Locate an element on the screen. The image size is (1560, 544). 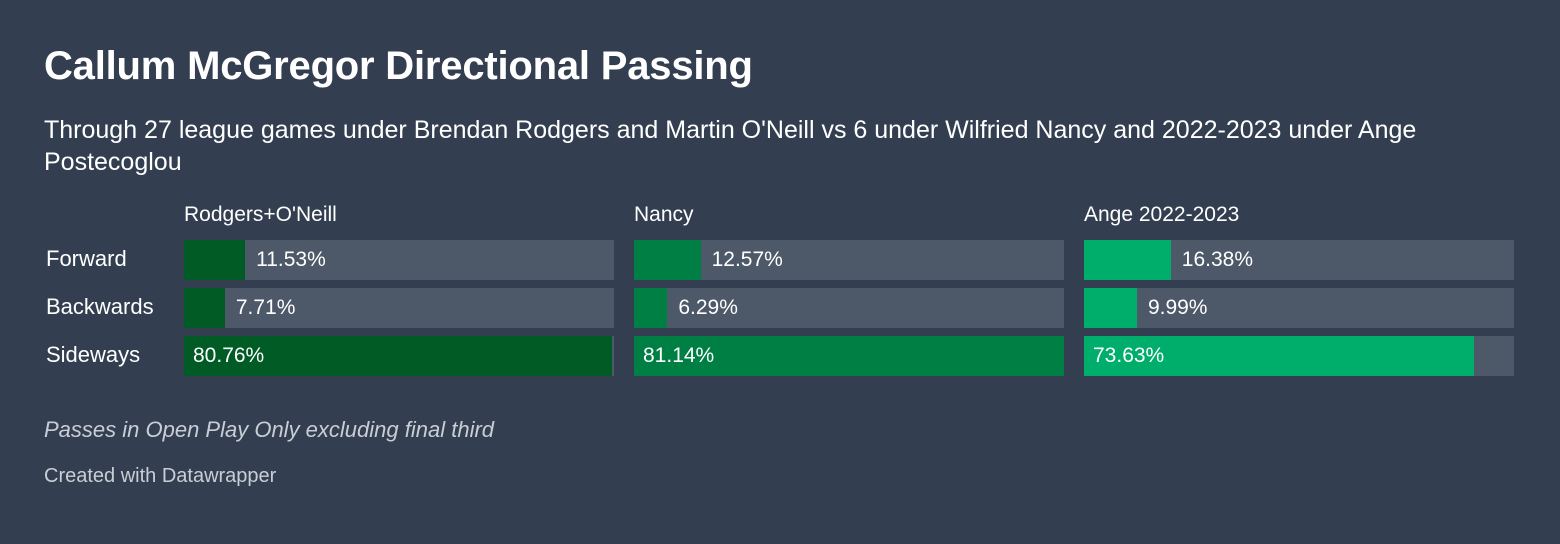
data-label: 6.29% is located at coordinates (708, 307).